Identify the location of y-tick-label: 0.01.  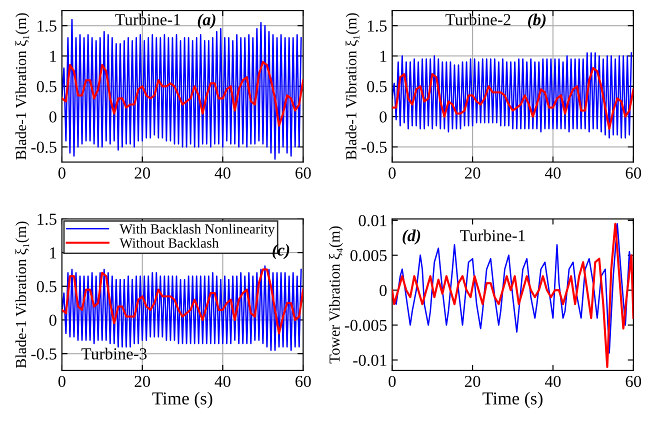
(372, 220).